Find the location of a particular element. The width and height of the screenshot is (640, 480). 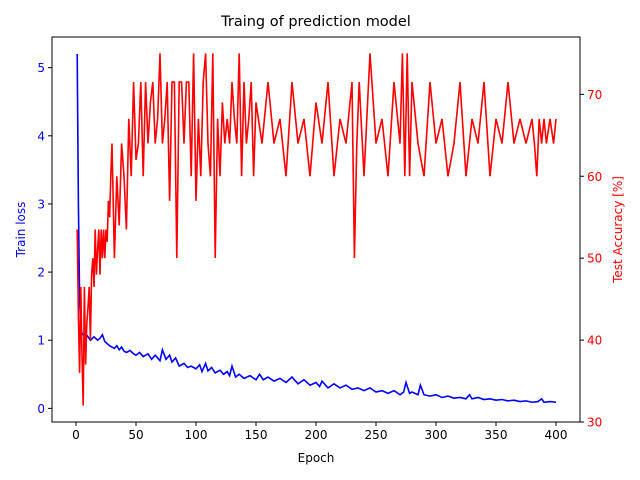

y-left-tick-label: 5 is located at coordinates (41, 68).